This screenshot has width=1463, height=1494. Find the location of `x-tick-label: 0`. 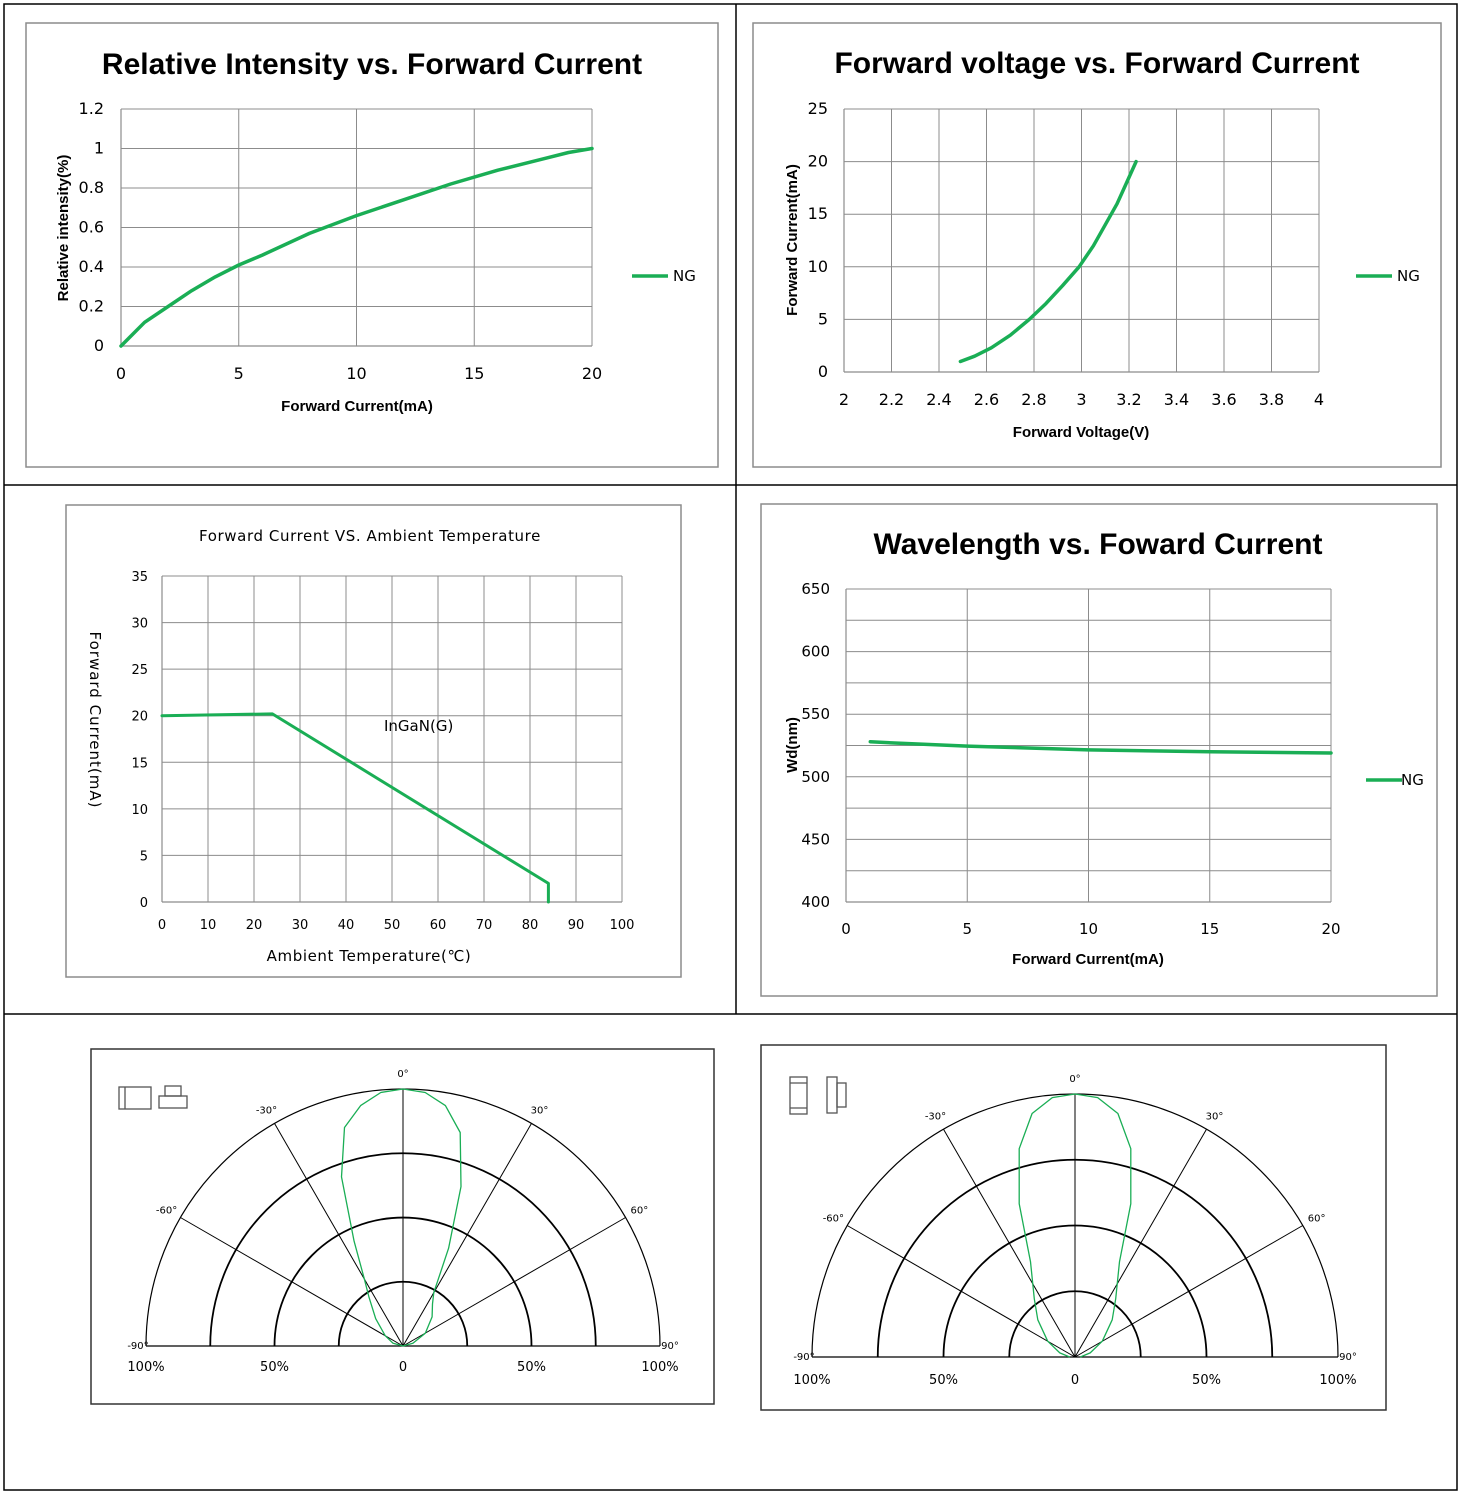

x-tick-label: 0 is located at coordinates (162, 925).